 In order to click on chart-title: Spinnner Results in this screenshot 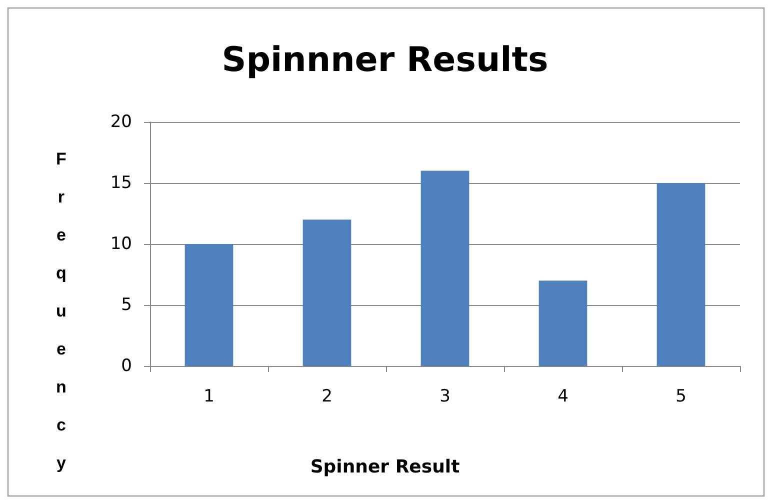, I will do `click(385, 60)`.